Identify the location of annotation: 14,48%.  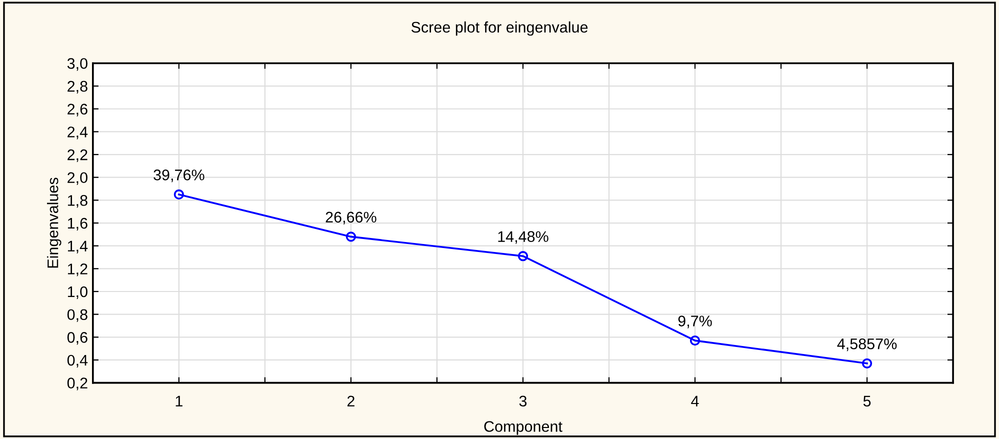
(523, 237).